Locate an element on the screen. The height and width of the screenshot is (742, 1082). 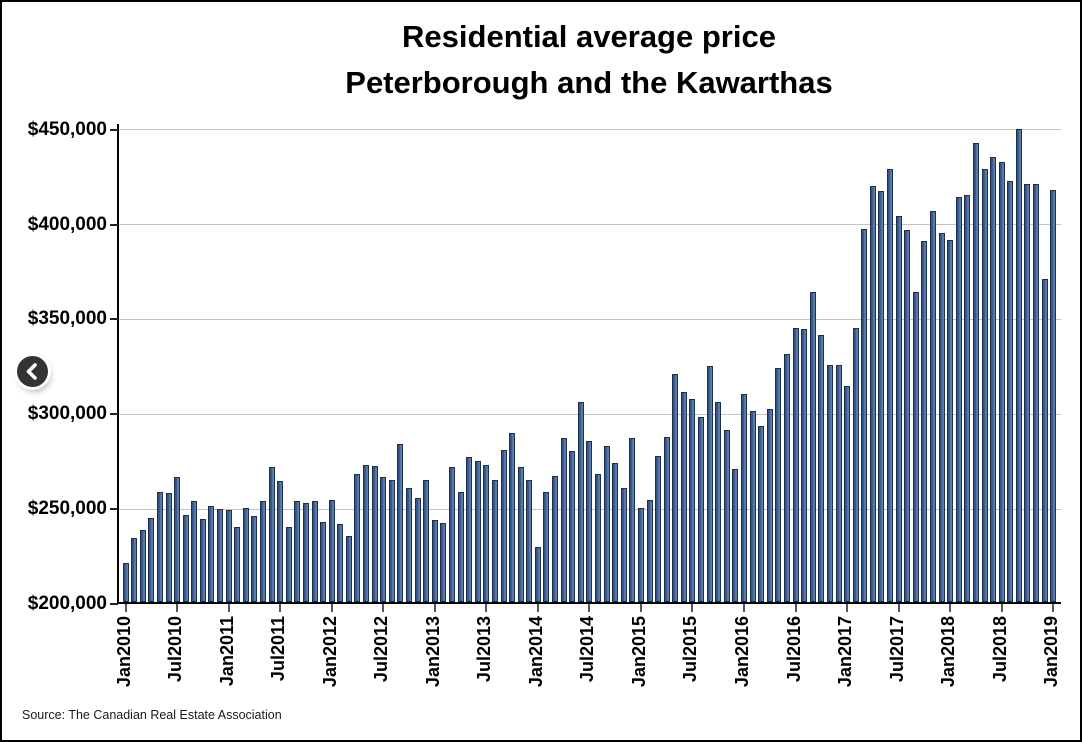
chevron-left-icon is located at coordinates (32, 371).